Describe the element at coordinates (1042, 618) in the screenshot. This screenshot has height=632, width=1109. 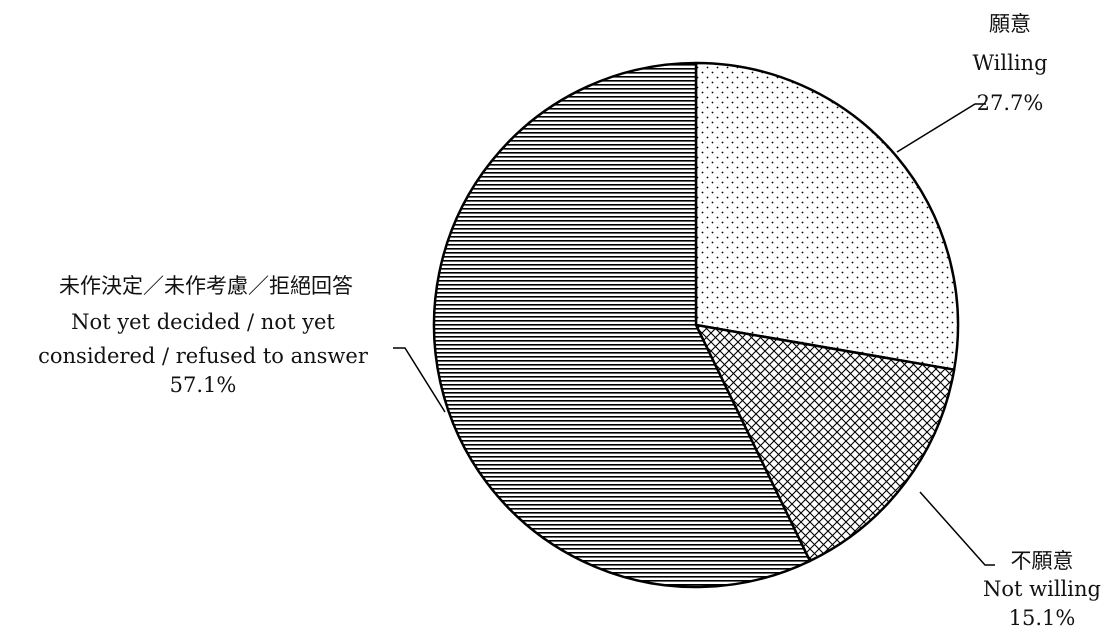
I see `label-not-willing-value: 15.1%` at that location.